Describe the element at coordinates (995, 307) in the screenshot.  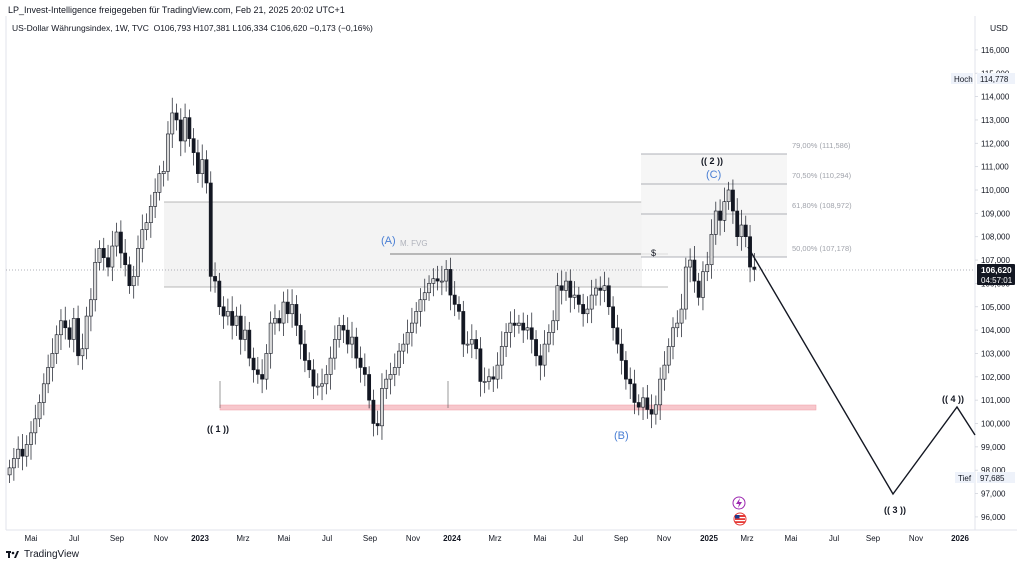
I see `price-tick-label: 105,000` at that location.